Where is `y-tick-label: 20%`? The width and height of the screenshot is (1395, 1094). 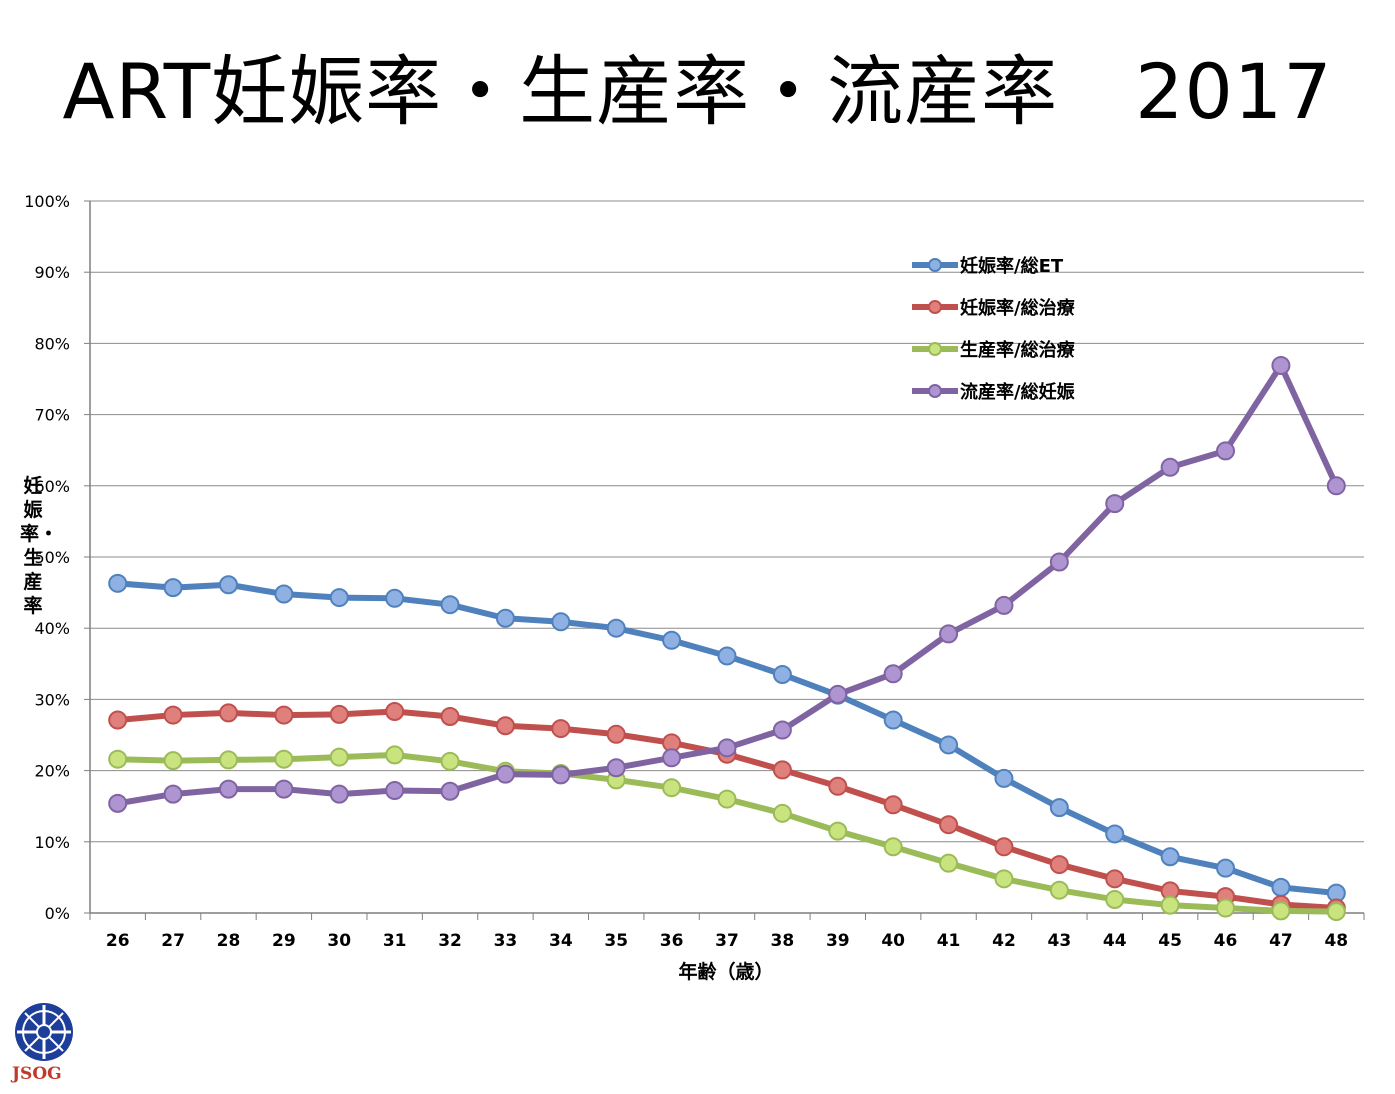 y-tick-label: 20% is located at coordinates (52, 771).